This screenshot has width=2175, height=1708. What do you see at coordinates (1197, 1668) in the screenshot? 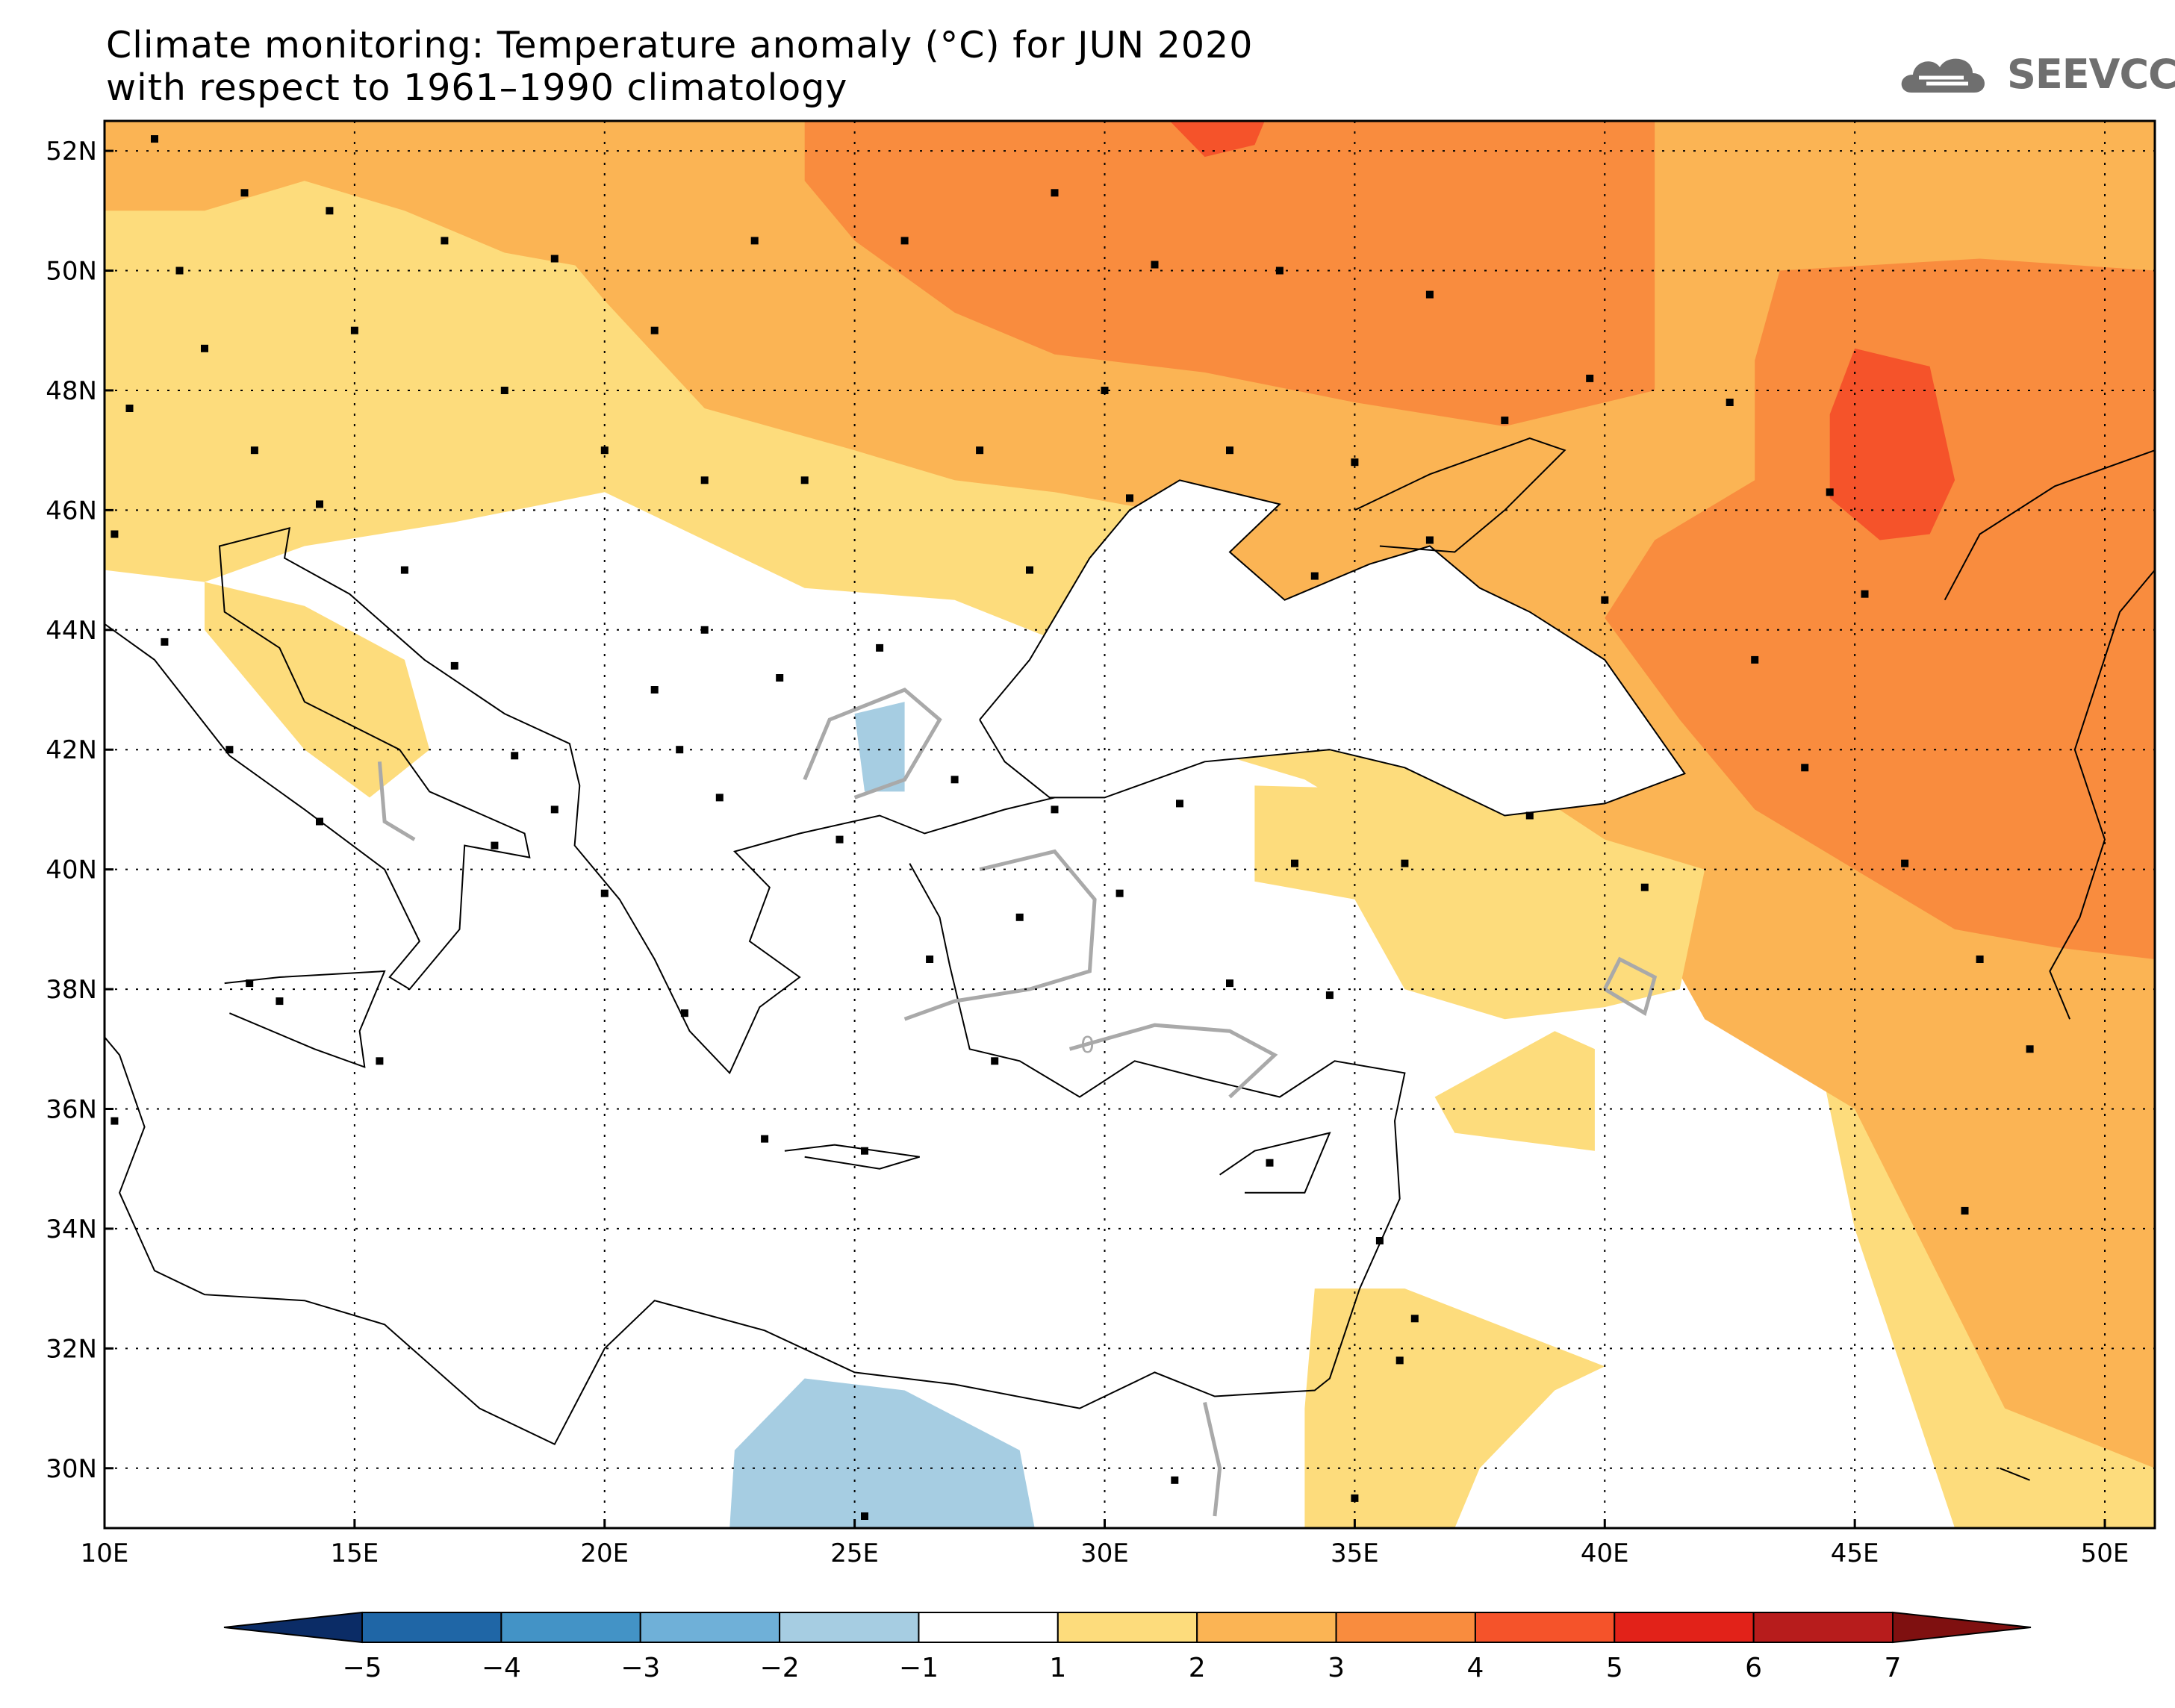
I see `colorbar-label: 2` at bounding box center [1197, 1668].